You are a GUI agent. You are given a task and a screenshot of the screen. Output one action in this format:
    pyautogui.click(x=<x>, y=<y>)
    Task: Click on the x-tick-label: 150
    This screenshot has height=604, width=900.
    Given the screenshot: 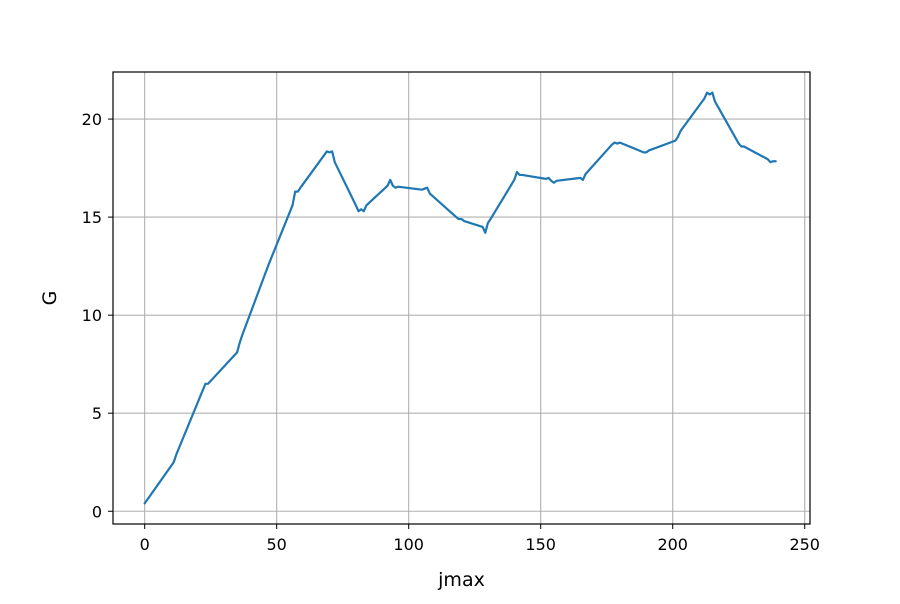 What is the action you would take?
    pyautogui.click(x=540, y=544)
    